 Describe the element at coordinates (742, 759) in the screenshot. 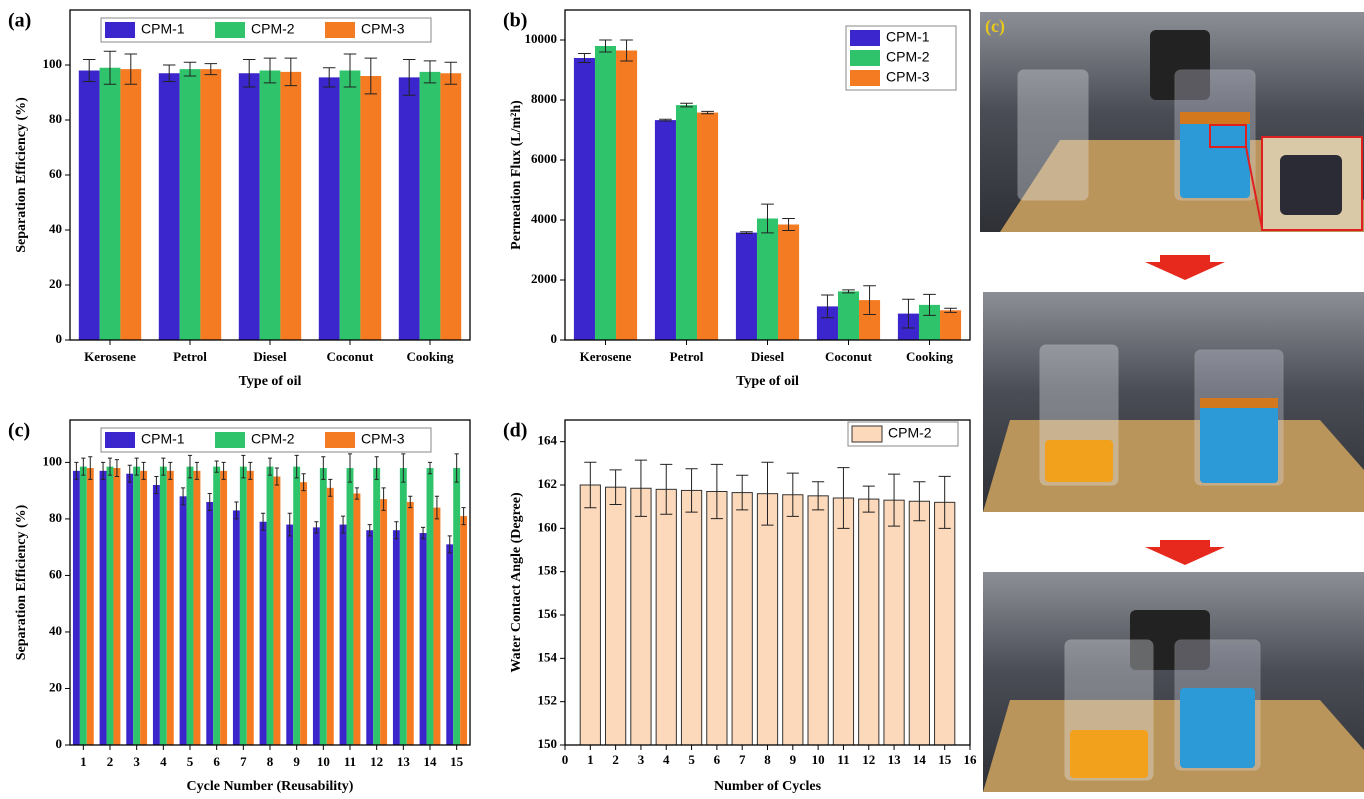

I see `x-tick-label: 7` at that location.